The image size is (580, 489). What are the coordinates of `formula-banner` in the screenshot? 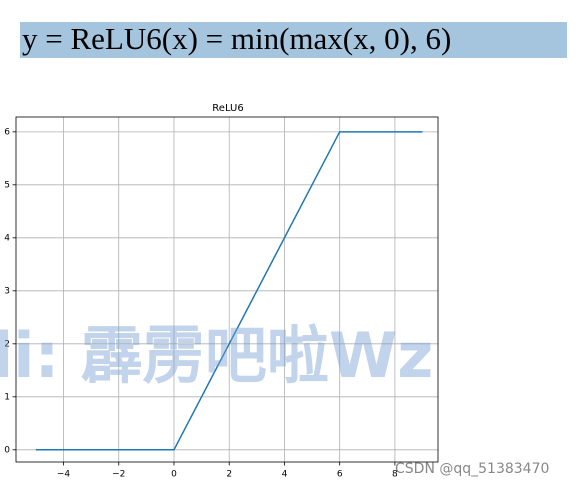 It's located at (293, 40).